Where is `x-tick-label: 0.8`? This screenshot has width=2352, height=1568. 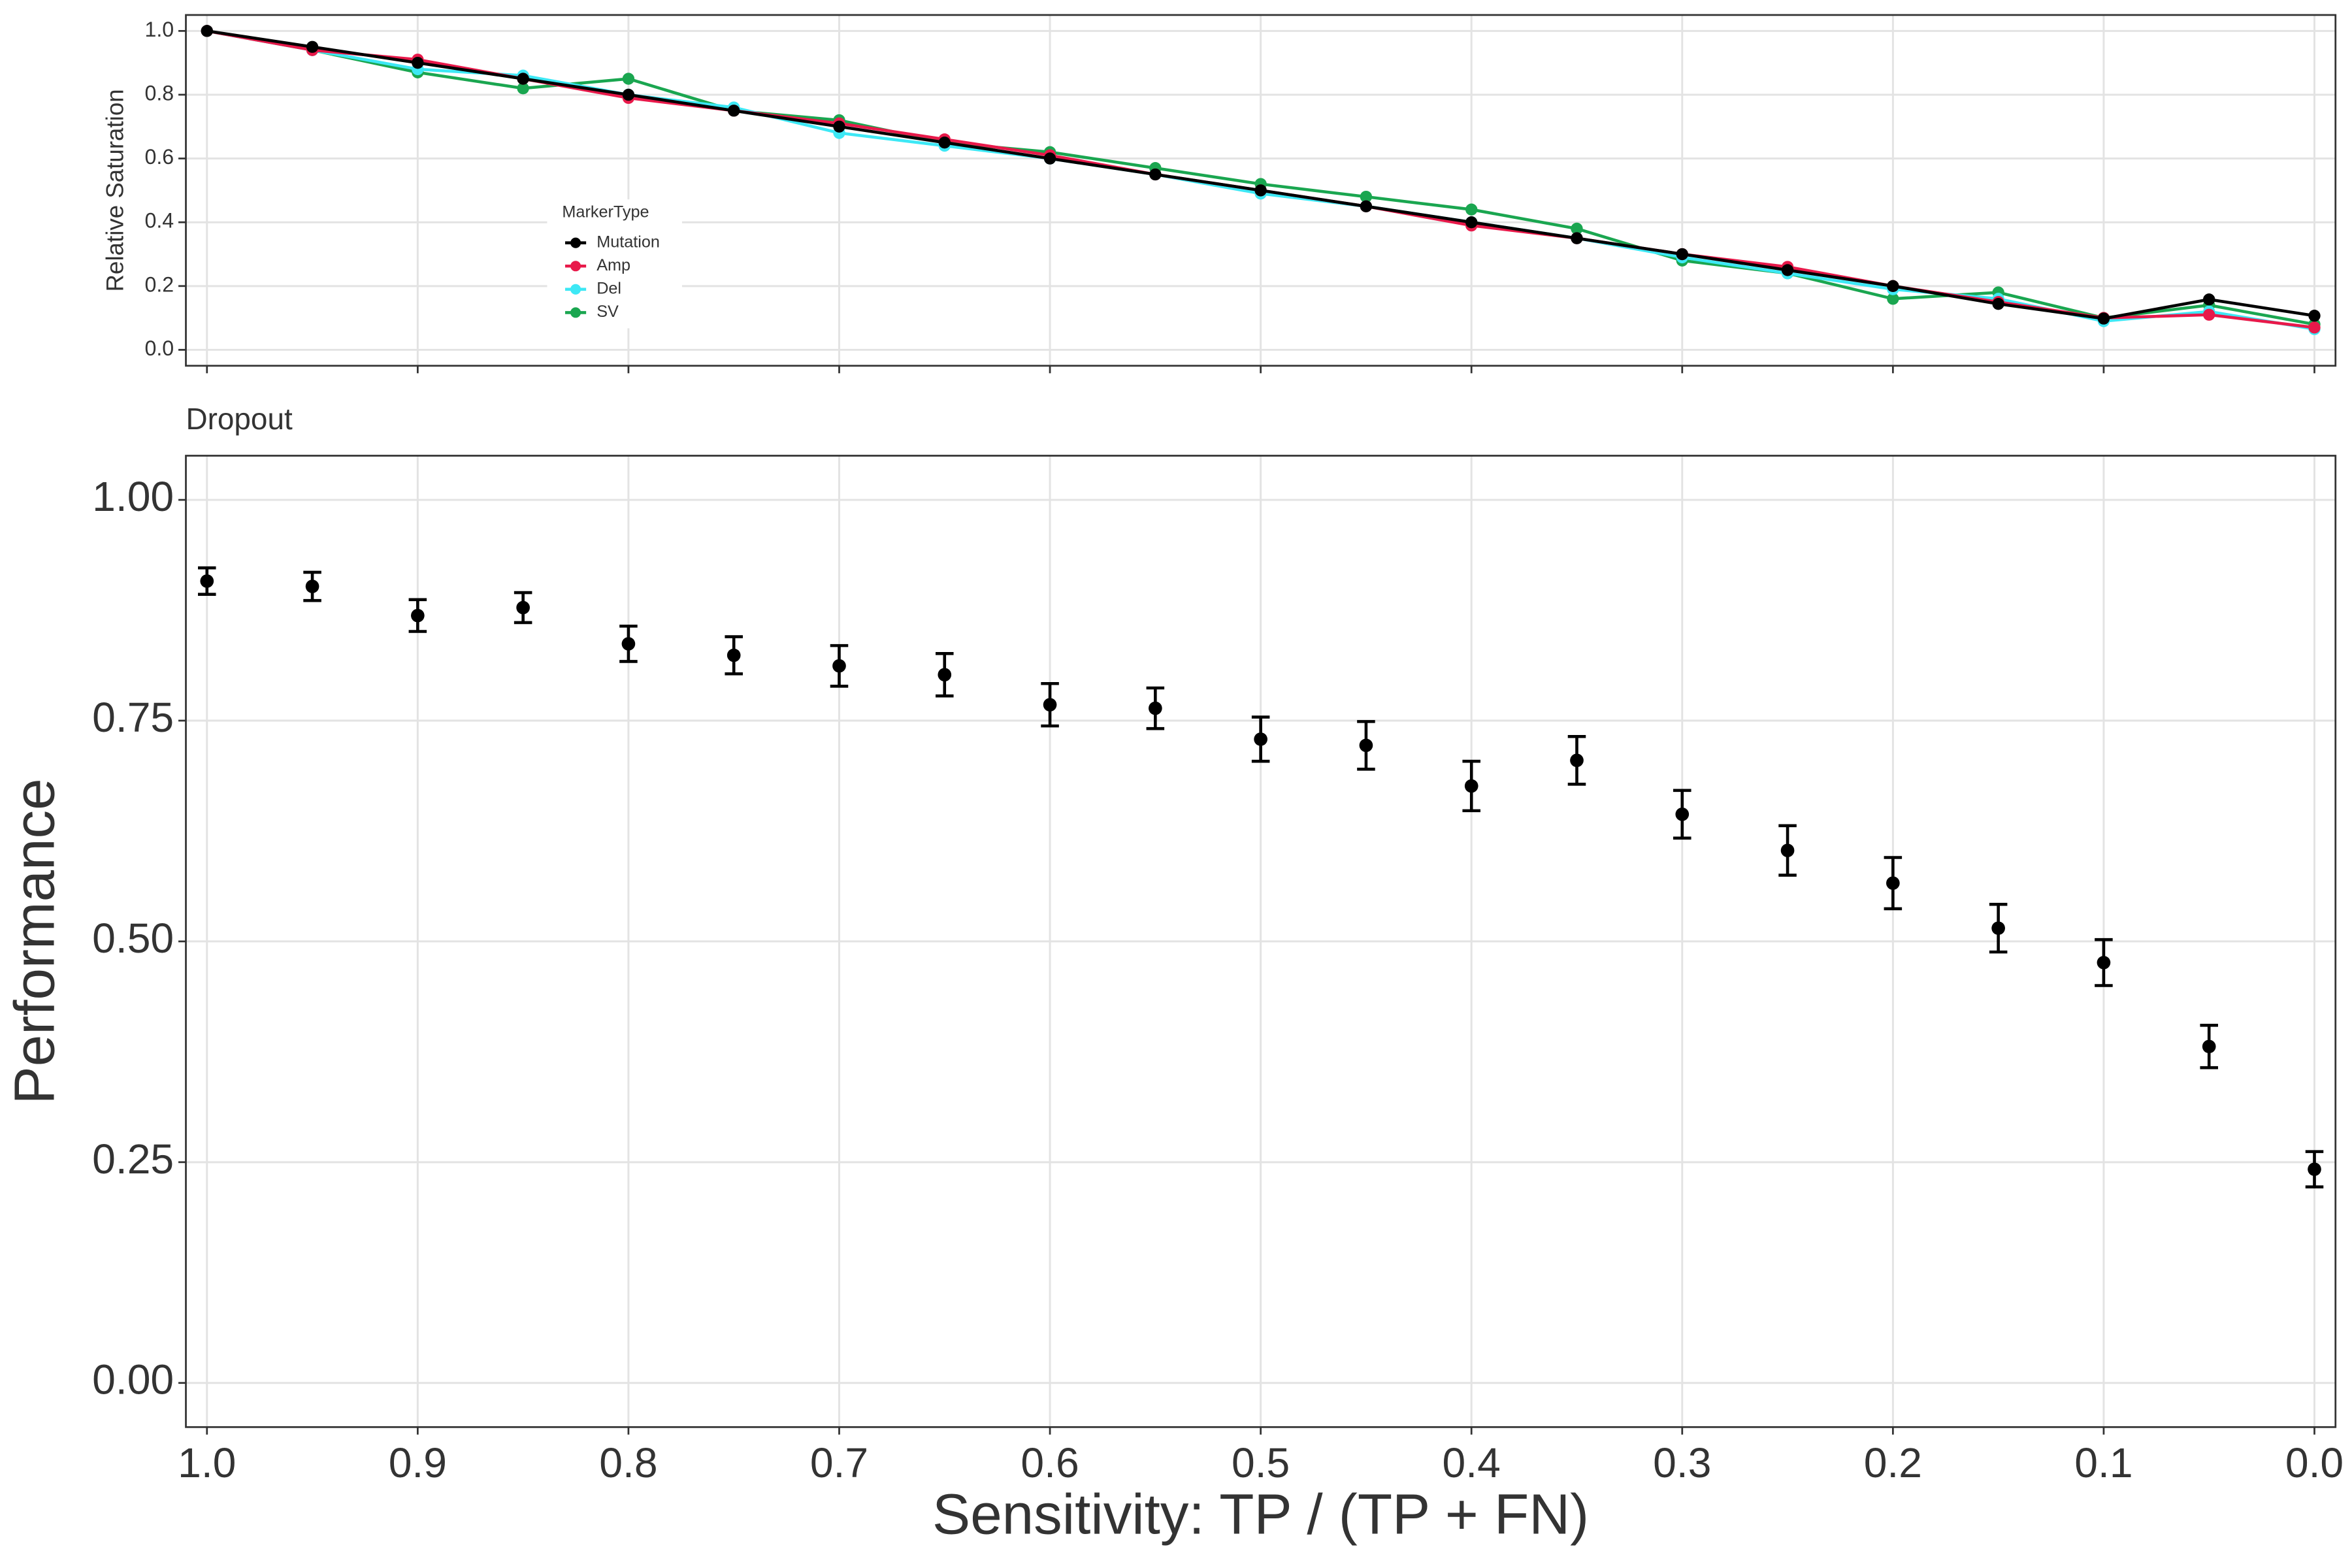 x-tick-label: 0.8 is located at coordinates (628, 1462).